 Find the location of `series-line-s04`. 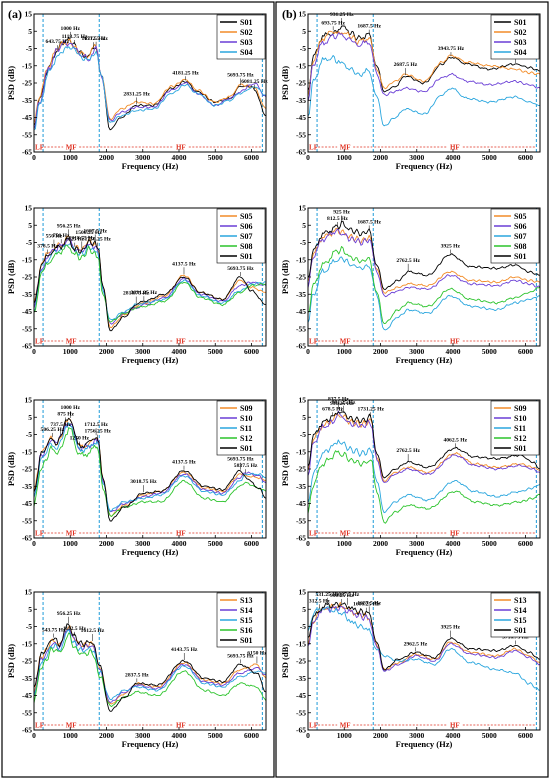

series-line-s04 is located at coordinates (150, 88).